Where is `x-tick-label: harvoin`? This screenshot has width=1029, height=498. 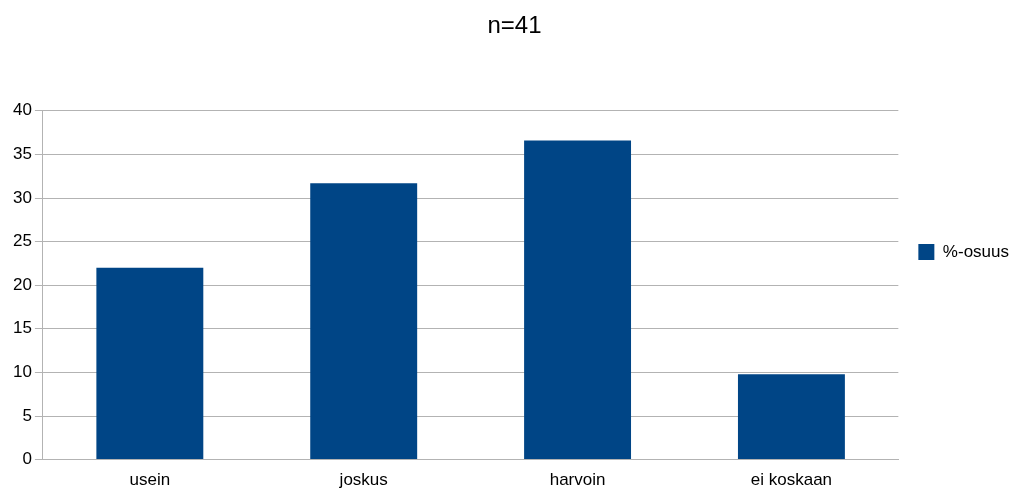 x-tick-label: harvoin is located at coordinates (577, 480).